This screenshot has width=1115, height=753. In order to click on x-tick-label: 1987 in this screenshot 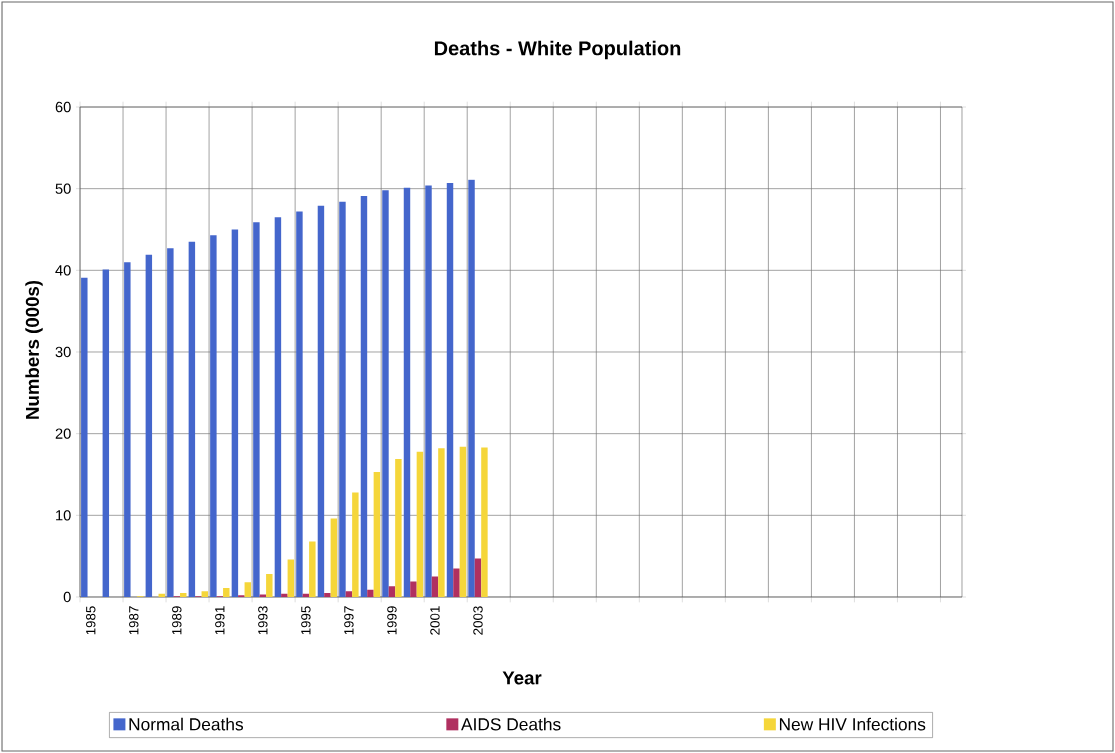, I will do `click(134, 620)`.